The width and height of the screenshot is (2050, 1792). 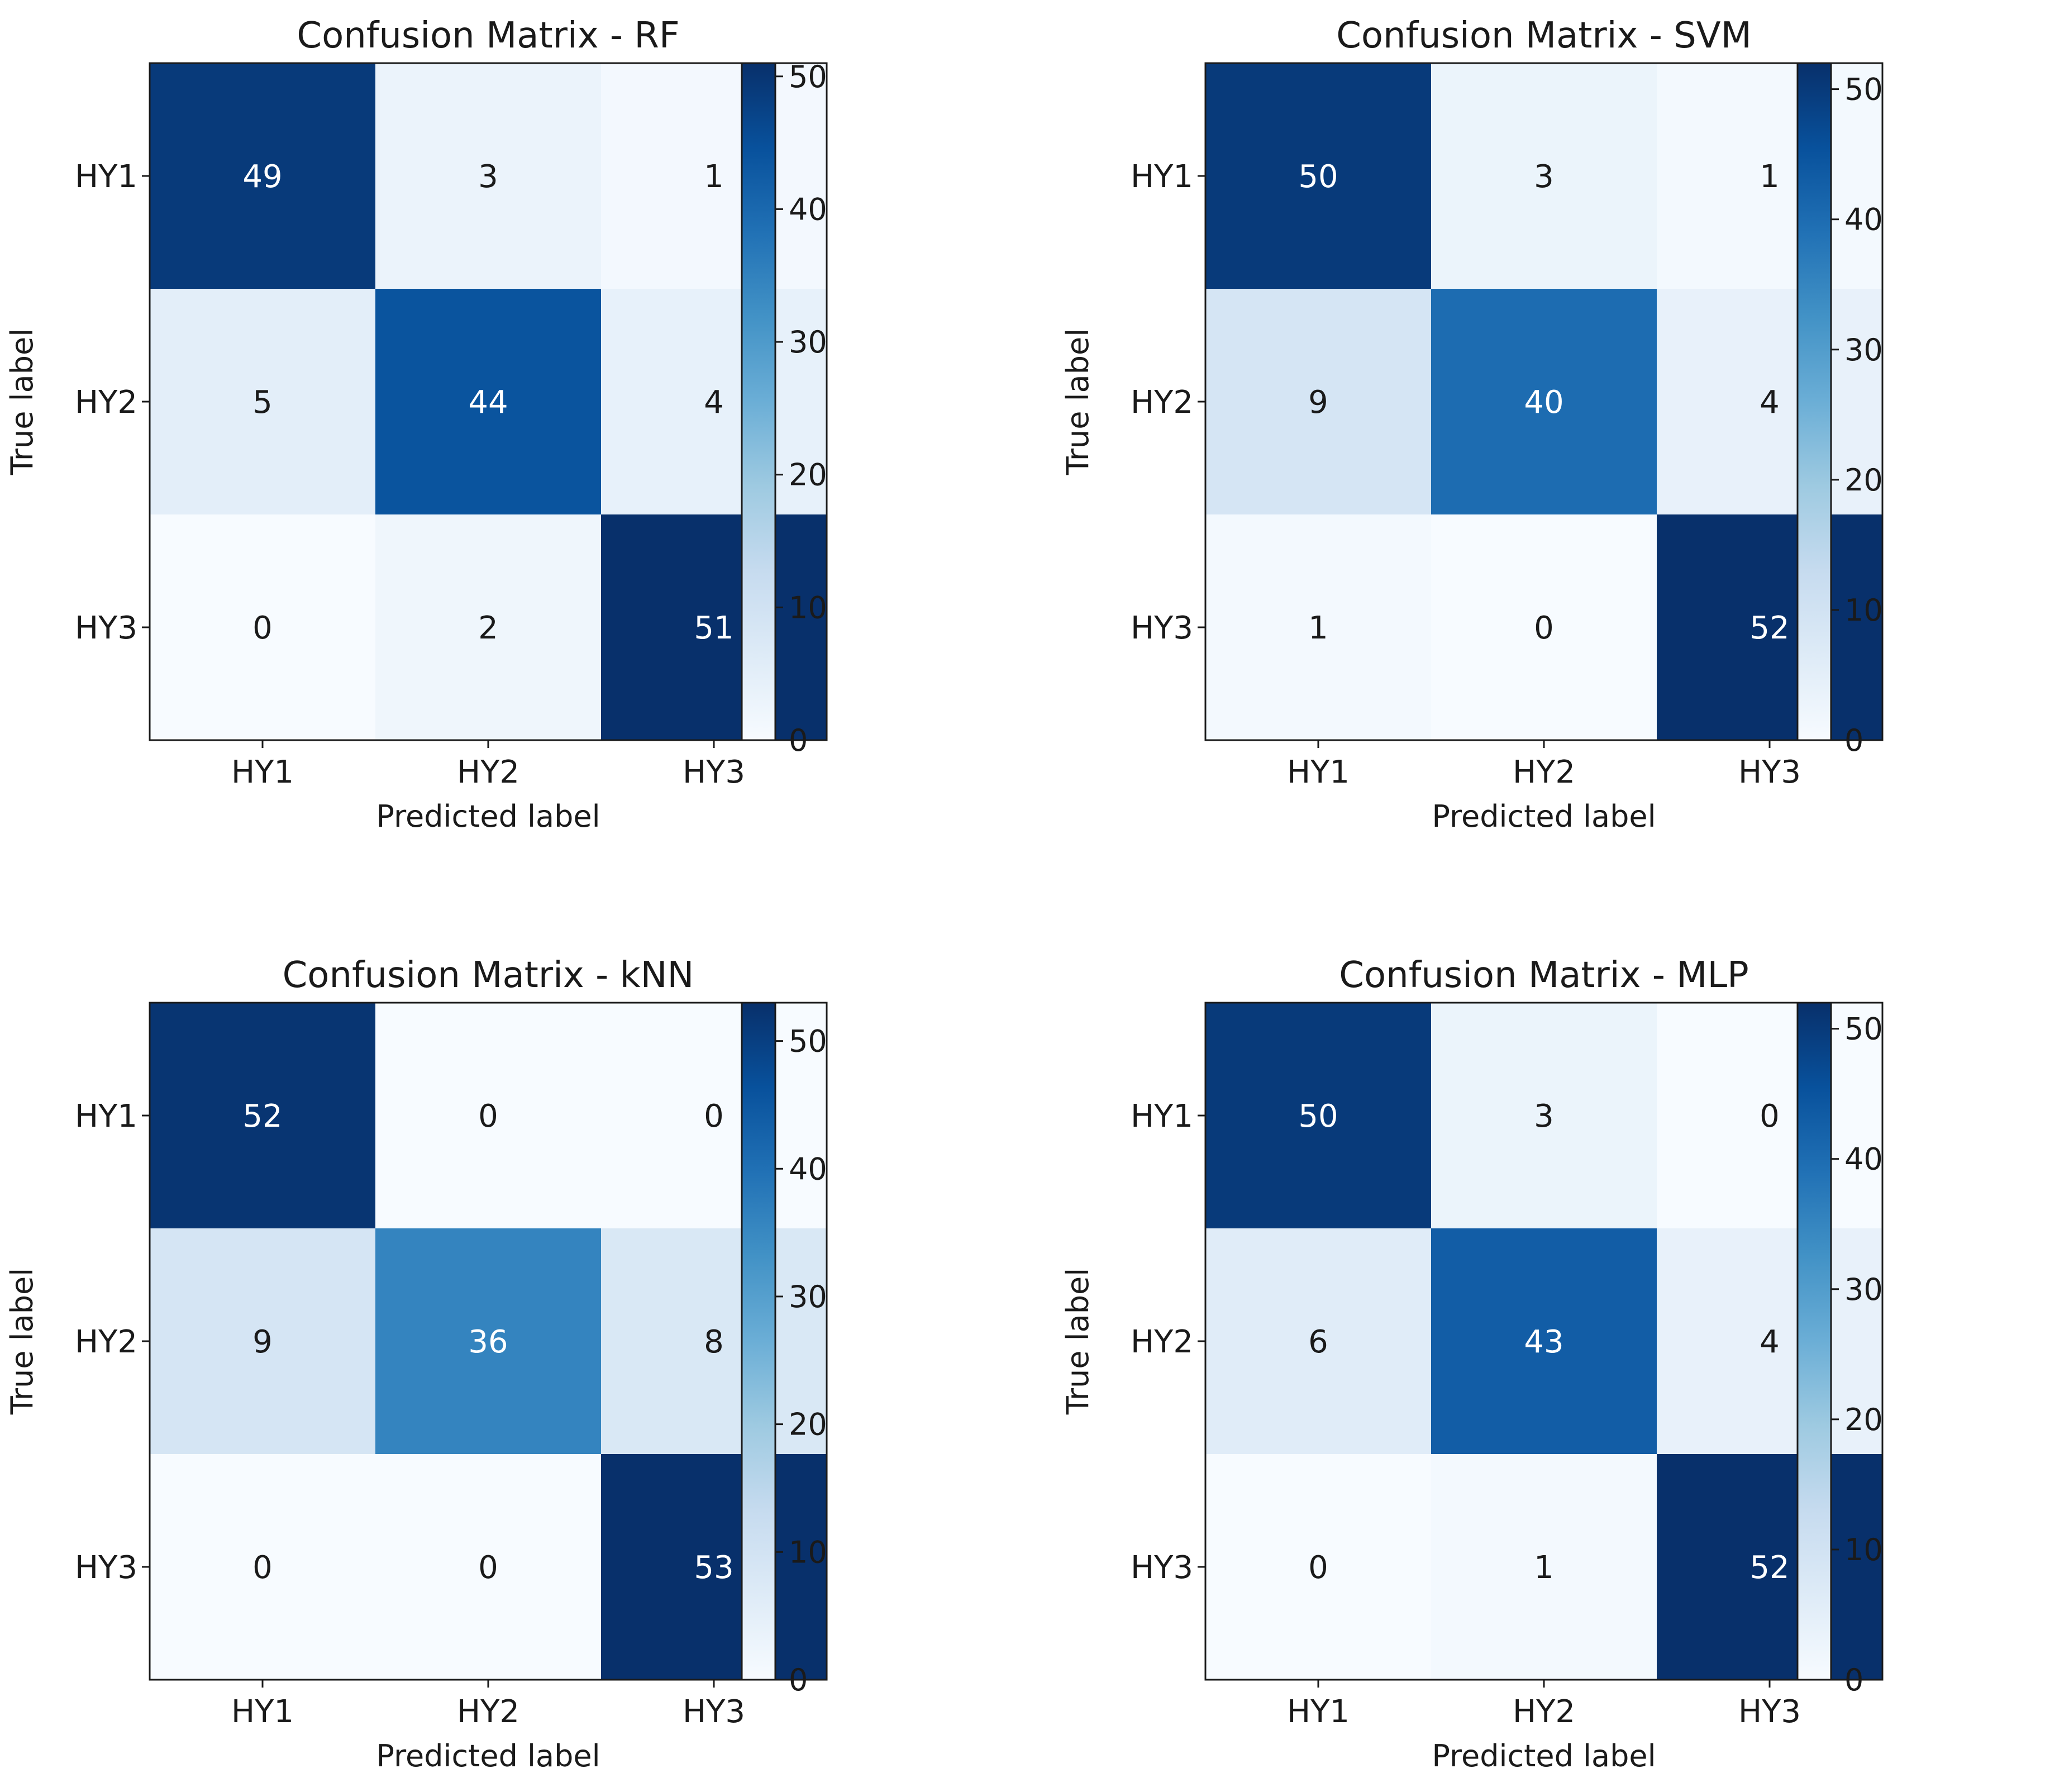 What do you see at coordinates (488, 628) in the screenshot?
I see `cell-value-label: 2` at bounding box center [488, 628].